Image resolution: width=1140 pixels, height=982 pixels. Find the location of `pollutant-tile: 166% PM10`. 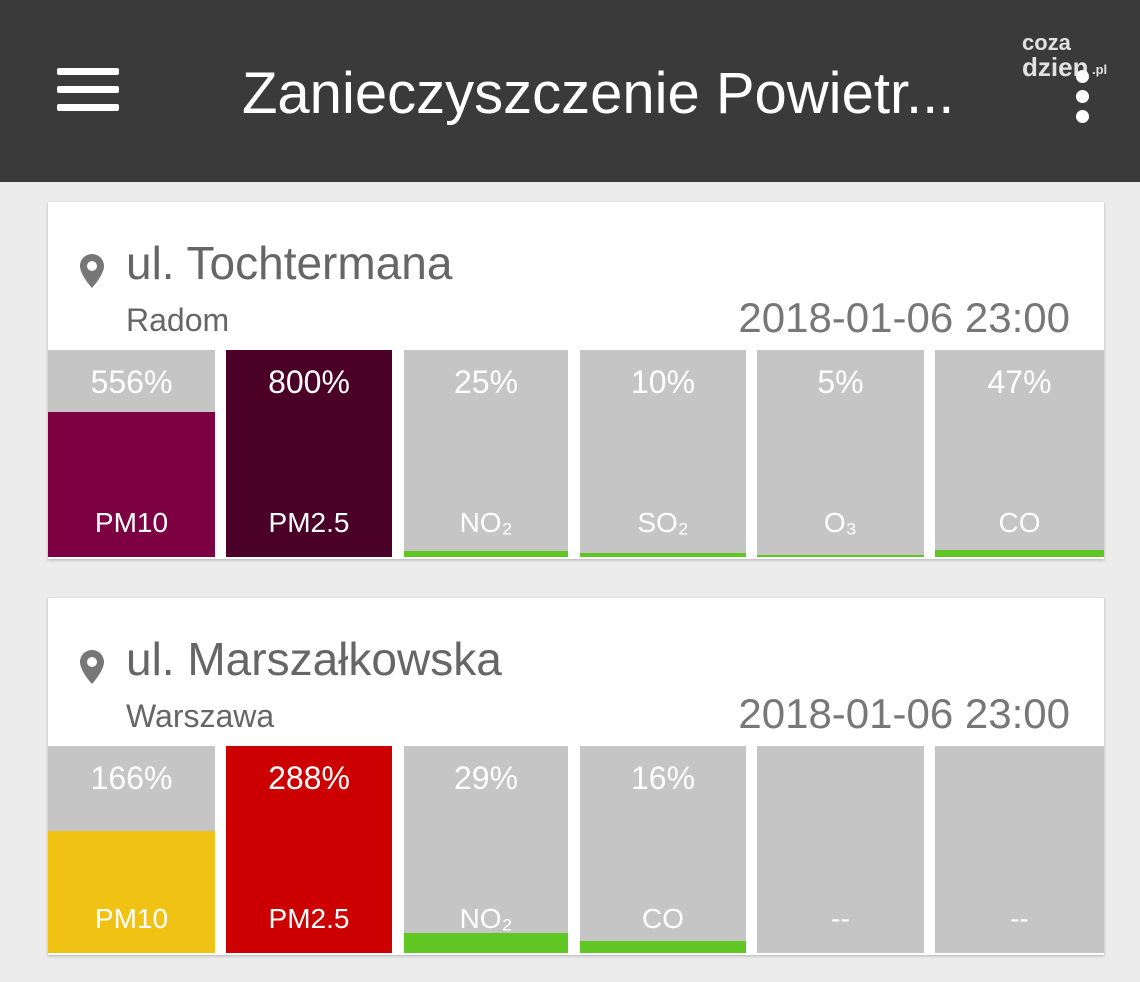

pollutant-tile: 166% PM10 is located at coordinates (131, 849).